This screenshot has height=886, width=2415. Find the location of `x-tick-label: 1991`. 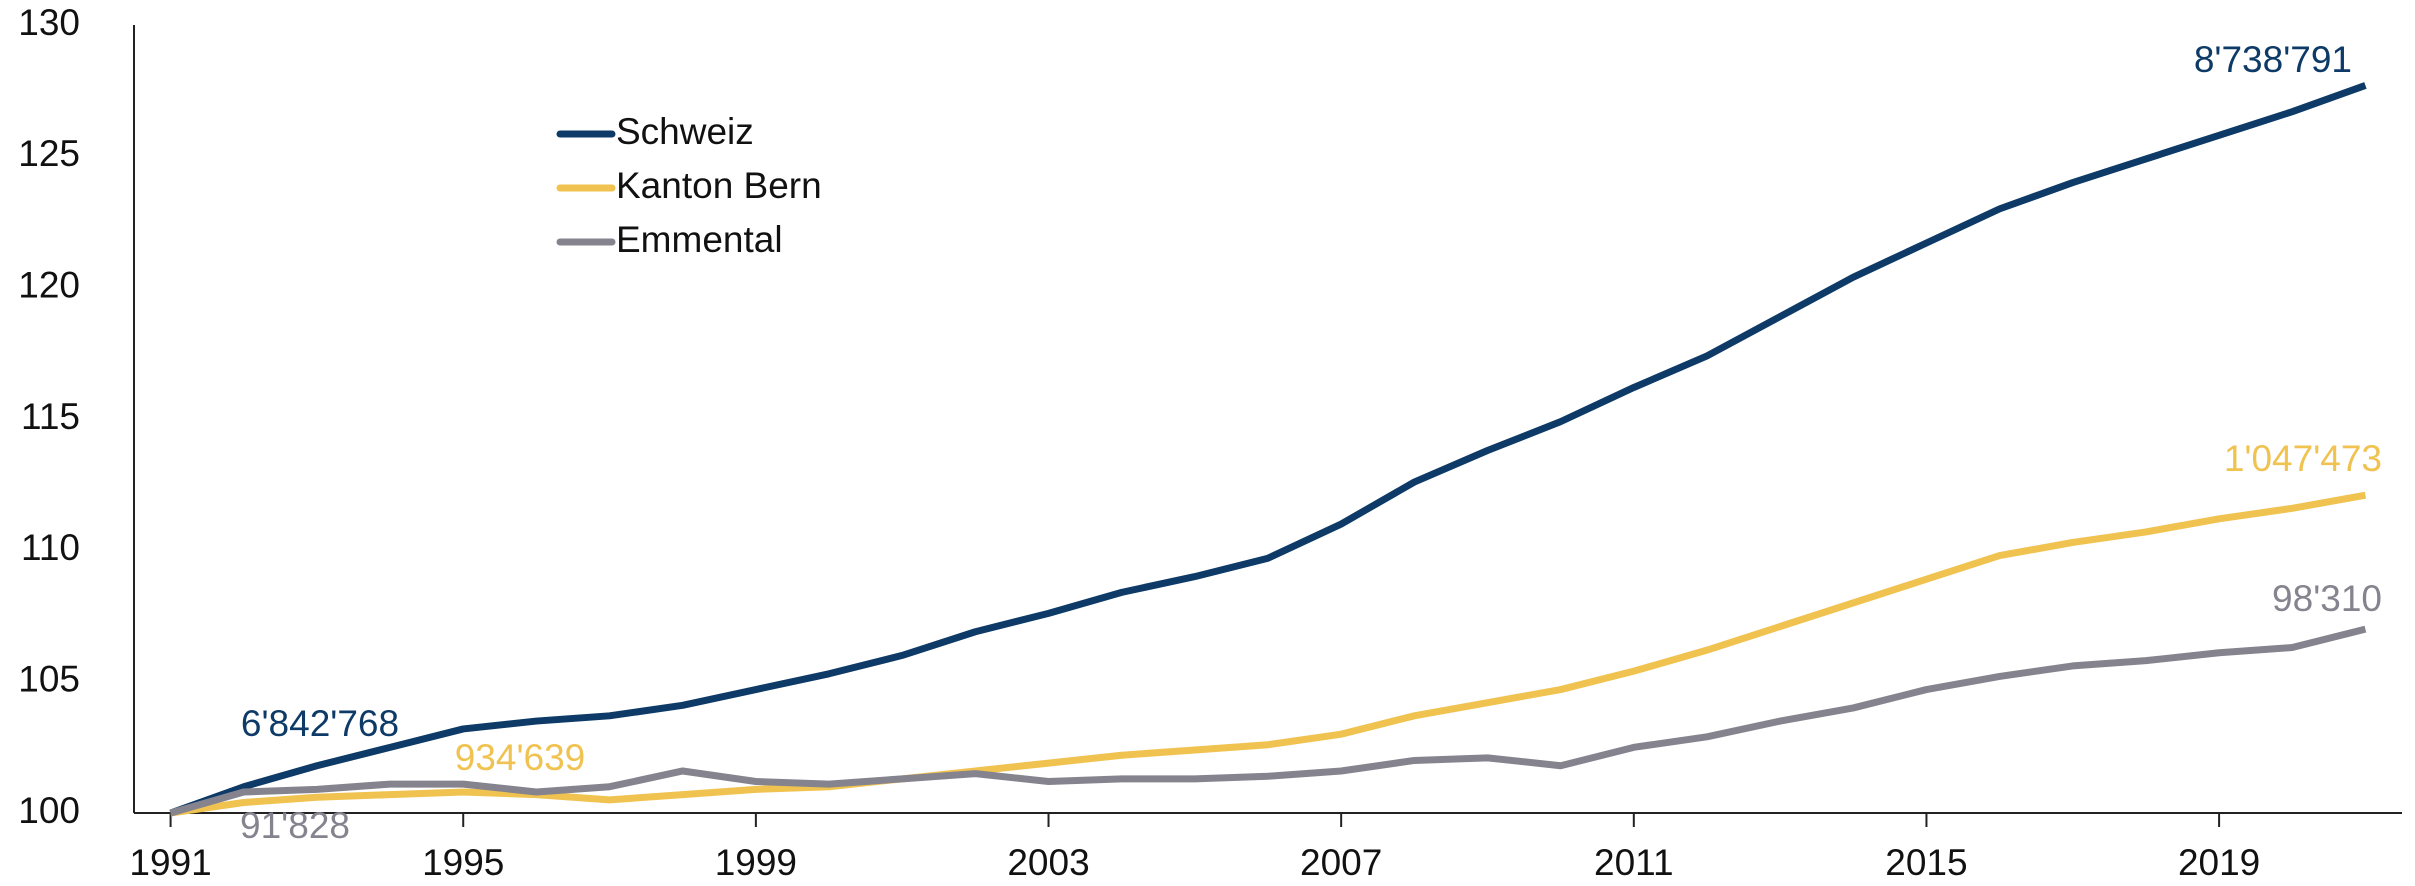

x-tick-label: 1991 is located at coordinates (170, 862).